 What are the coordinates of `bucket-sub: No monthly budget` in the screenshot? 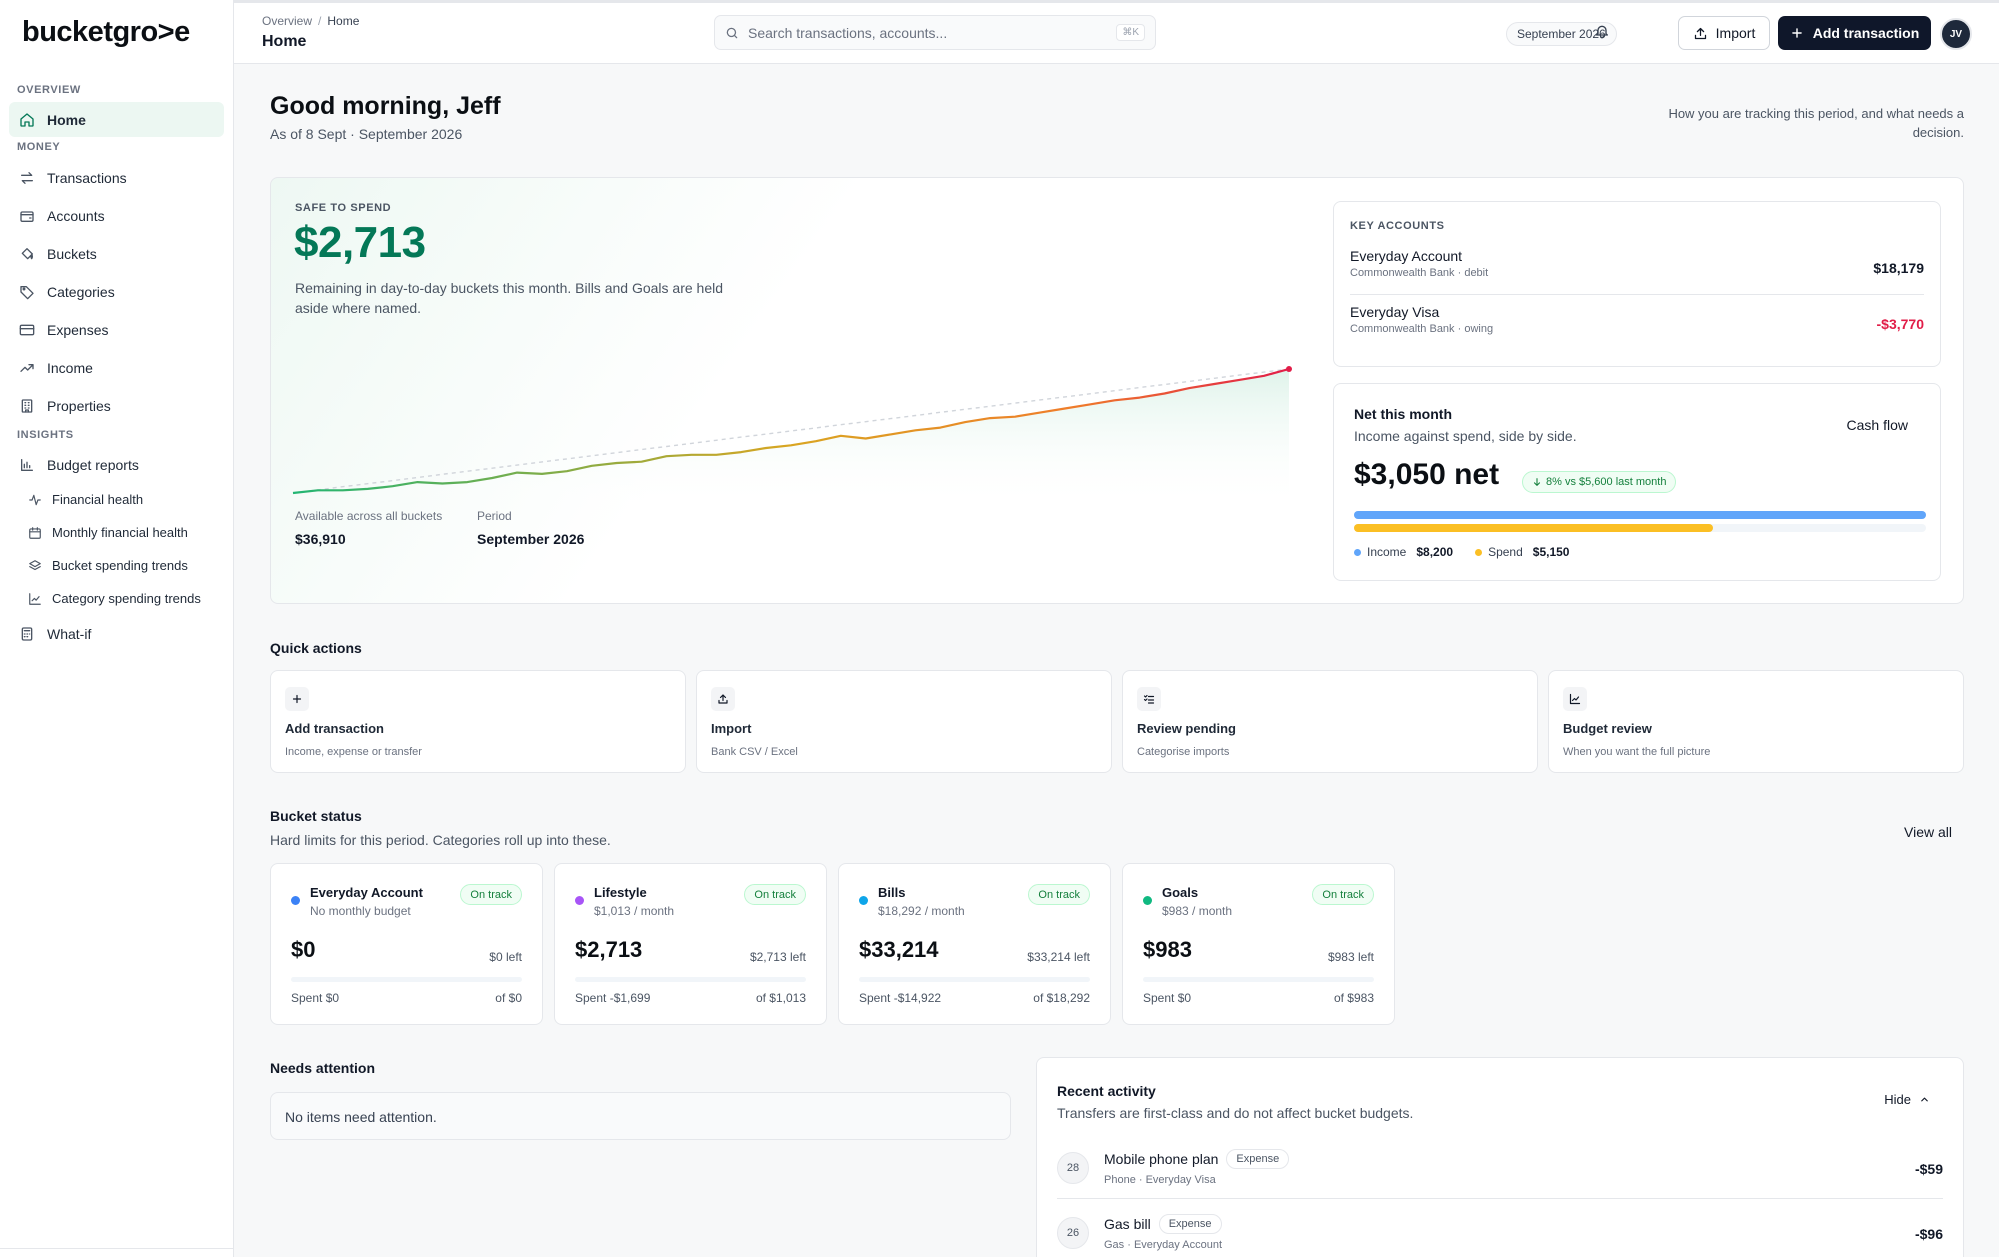 It's located at (360, 911).